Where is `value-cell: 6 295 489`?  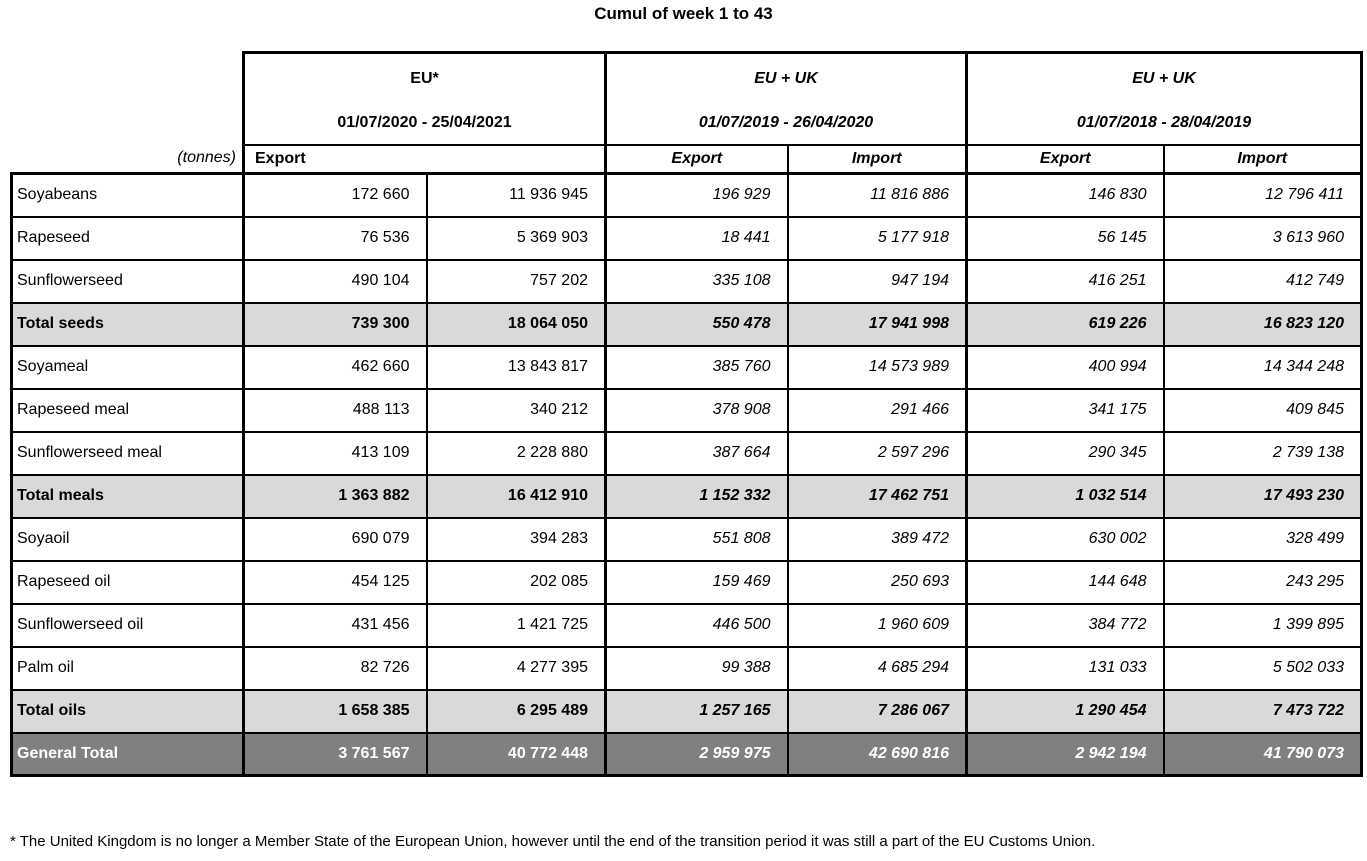
value-cell: 6 295 489 is located at coordinates (516, 711).